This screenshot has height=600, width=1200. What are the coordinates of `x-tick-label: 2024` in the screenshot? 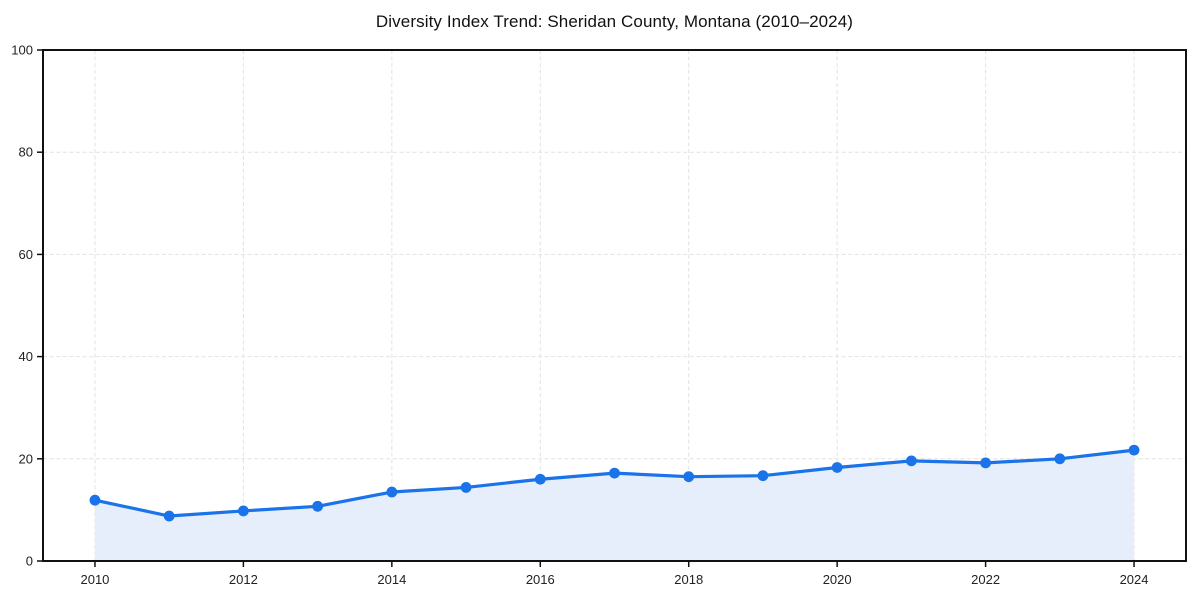 It's located at (1134, 579).